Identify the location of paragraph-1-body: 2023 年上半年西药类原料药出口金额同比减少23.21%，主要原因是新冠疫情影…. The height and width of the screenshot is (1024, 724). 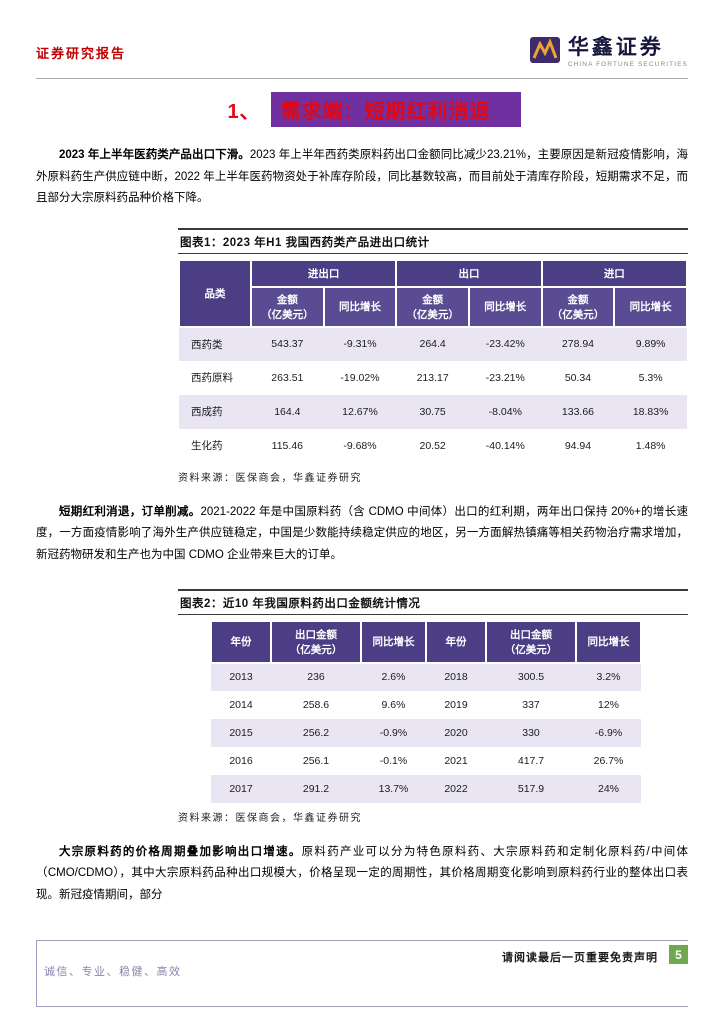
(362, 177).